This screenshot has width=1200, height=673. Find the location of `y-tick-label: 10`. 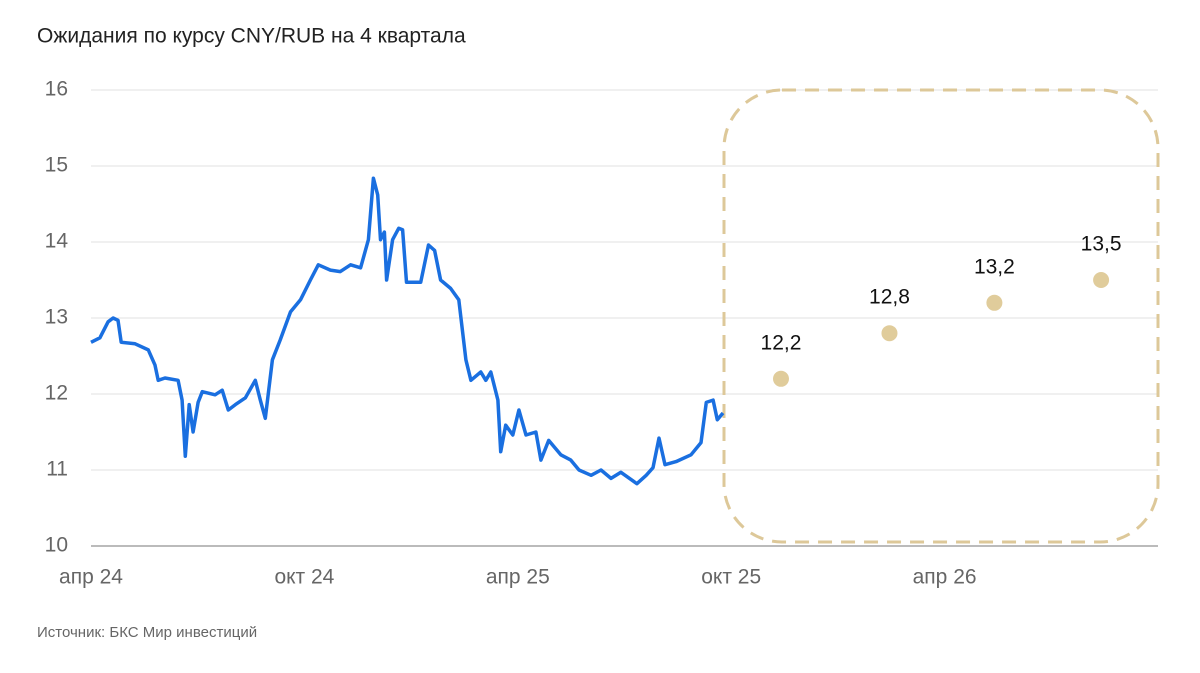

y-tick-label: 10 is located at coordinates (56, 545).